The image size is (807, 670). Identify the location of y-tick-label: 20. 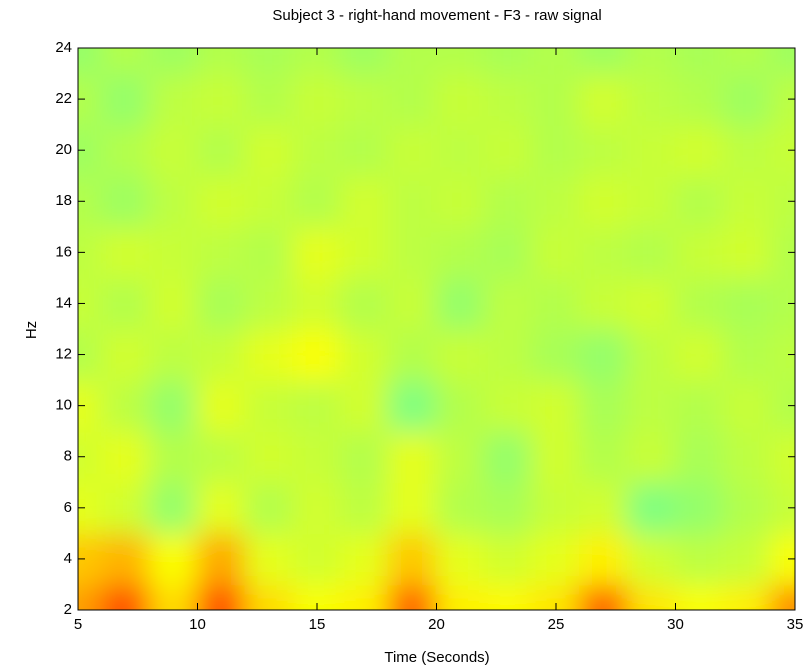
(63, 149).